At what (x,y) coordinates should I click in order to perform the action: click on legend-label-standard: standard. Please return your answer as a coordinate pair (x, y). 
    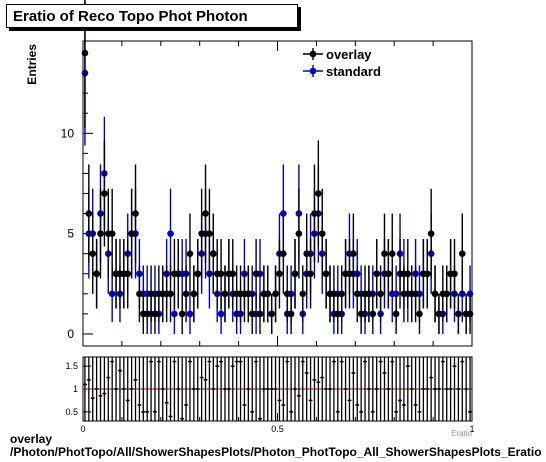
    Looking at the image, I should click on (353, 71).